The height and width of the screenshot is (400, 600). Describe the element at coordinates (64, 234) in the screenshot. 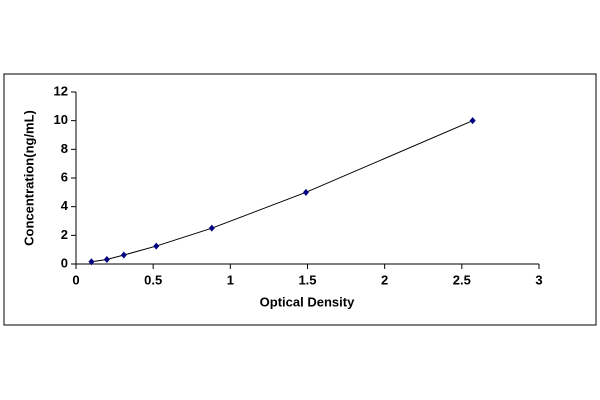

I see `y-tick-label: 2` at that location.